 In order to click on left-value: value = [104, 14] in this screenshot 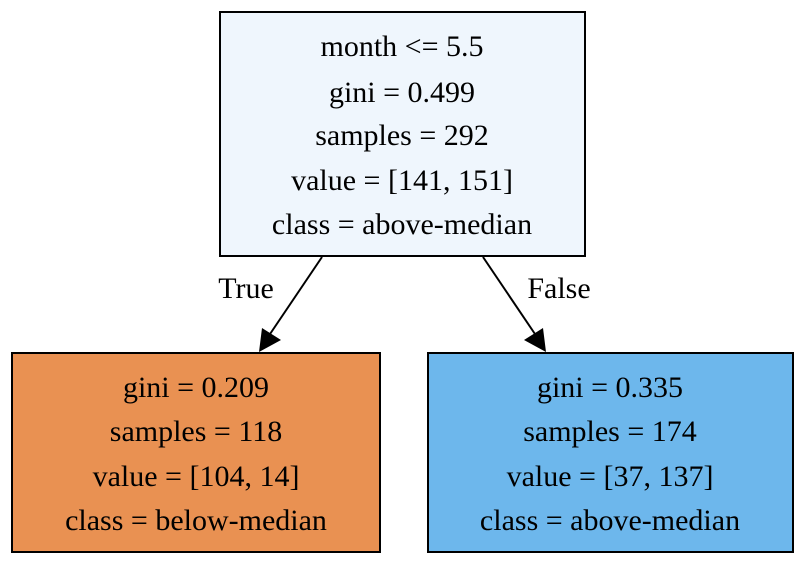, I will do `click(196, 476)`.